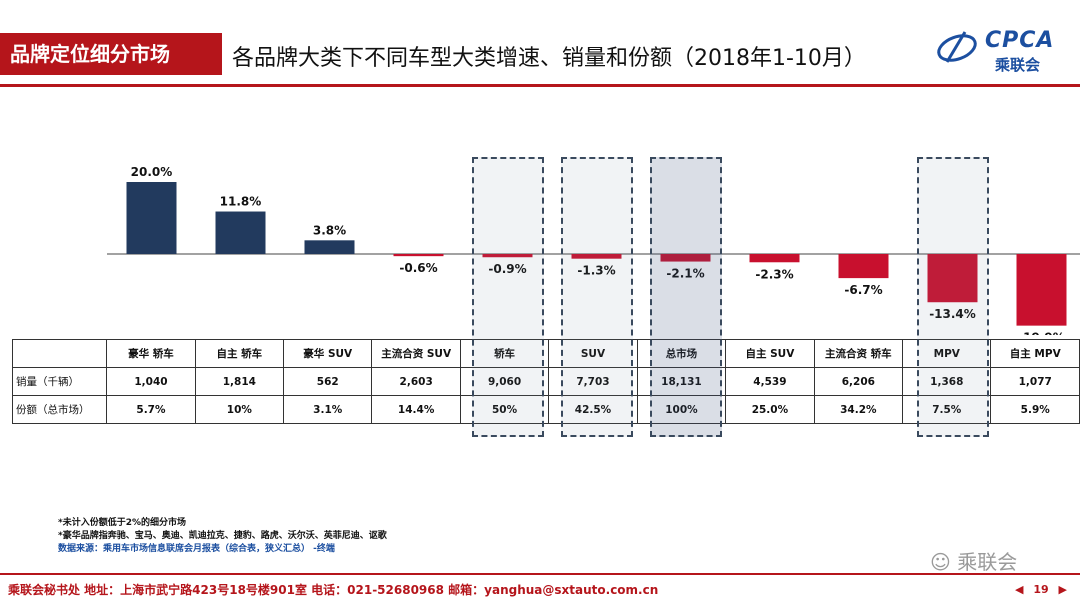 The height and width of the screenshot is (607, 1080). I want to click on table-cell: 18,131, so click(681, 381).